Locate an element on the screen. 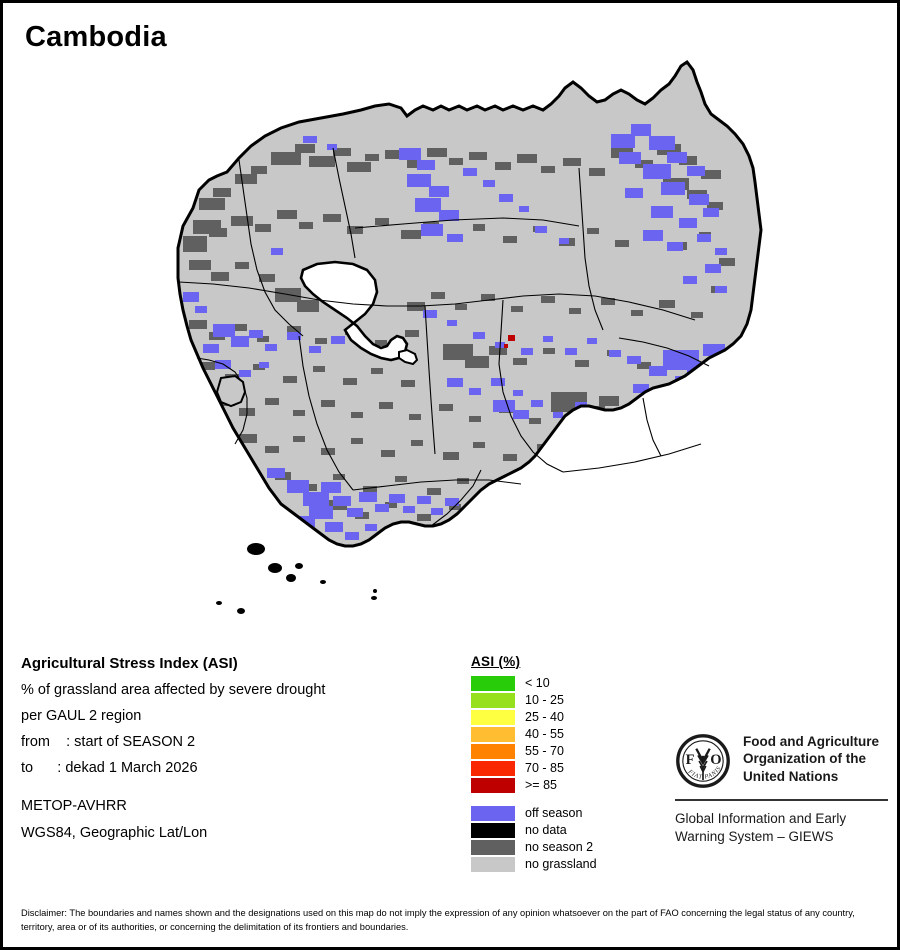 This screenshot has height=950, width=900. legend-item-asi-5: 70 - 85 is located at coordinates (534, 768).